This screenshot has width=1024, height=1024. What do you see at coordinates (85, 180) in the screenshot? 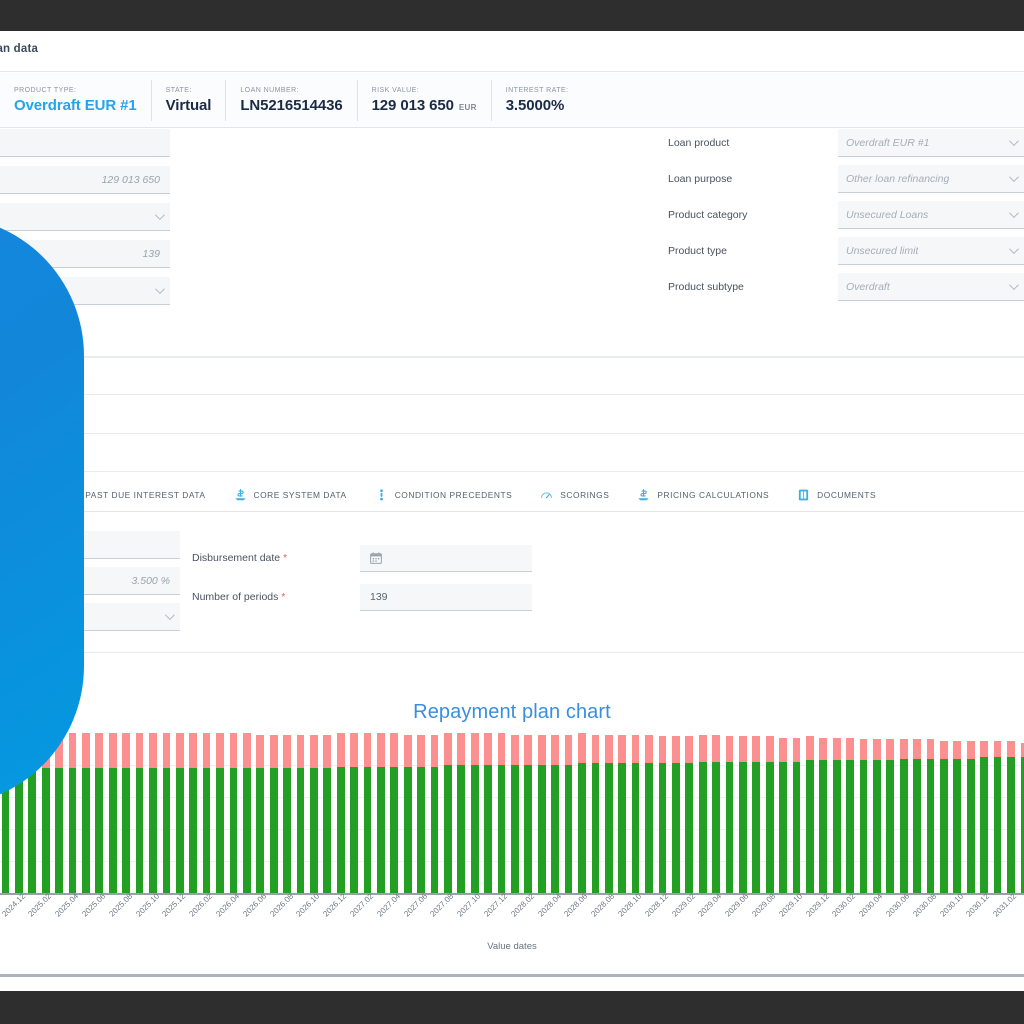
I see `field-input: 129 013 650` at bounding box center [85, 180].